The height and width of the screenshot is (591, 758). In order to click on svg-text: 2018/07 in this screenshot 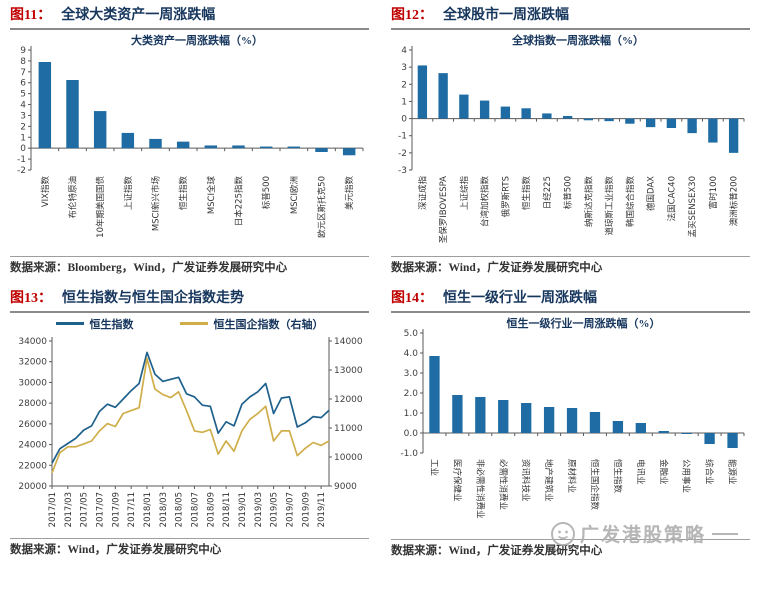, I will do `click(195, 509)`.